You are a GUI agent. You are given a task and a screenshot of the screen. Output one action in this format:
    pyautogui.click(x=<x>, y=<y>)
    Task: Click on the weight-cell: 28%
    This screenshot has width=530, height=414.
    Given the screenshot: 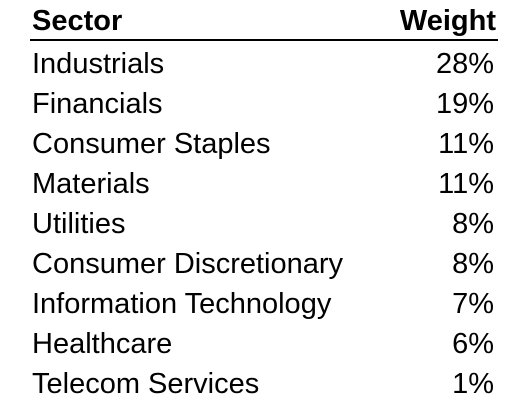 What is the action you would take?
    pyautogui.click(x=464, y=64)
    